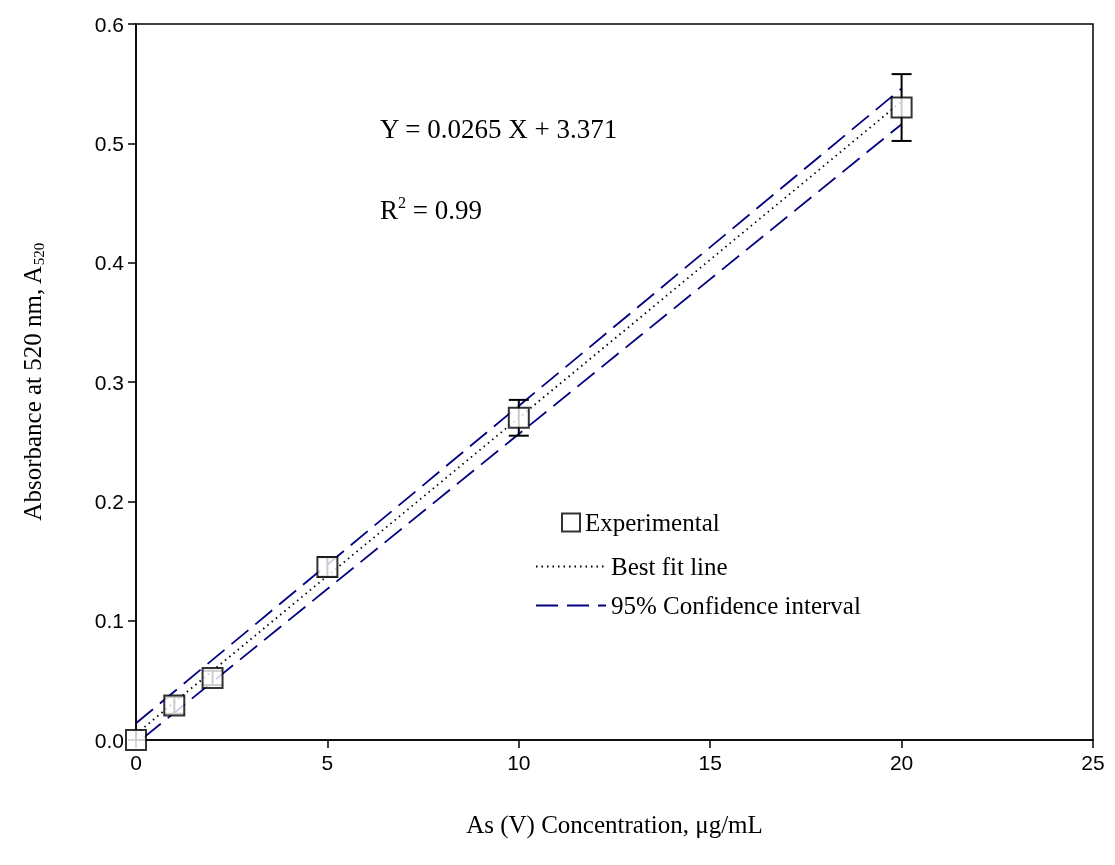  I want to click on y-tick-label: 0.6, so click(109, 24).